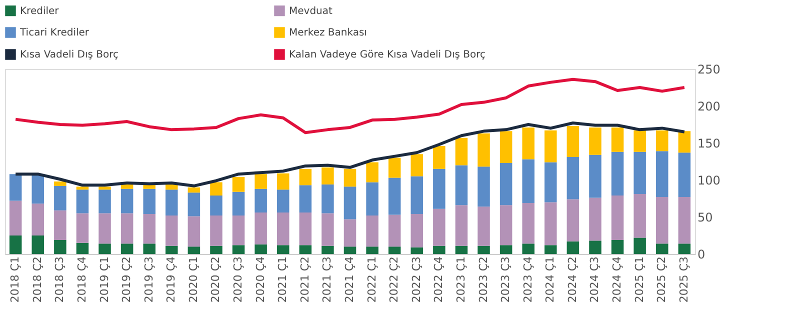  I want to click on y-tick-label: 50, so click(705, 217).